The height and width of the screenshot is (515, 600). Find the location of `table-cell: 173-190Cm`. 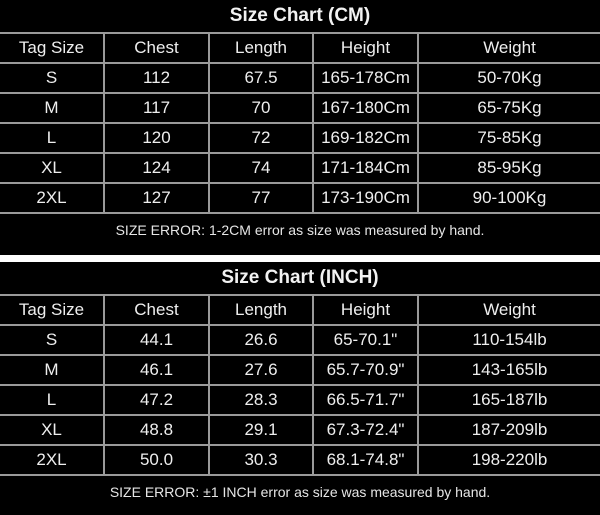

table-cell: 173-190Cm is located at coordinates (365, 198).